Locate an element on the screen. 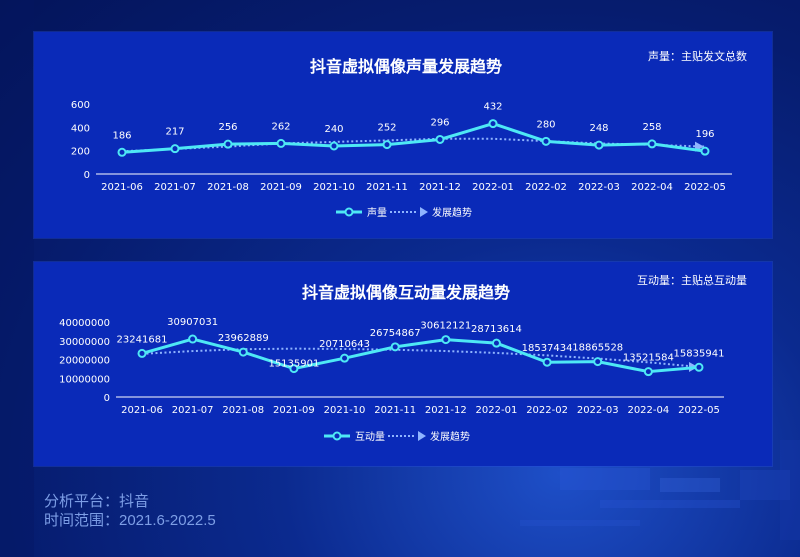  volume-y-tick-label: 0 is located at coordinates (87, 175).